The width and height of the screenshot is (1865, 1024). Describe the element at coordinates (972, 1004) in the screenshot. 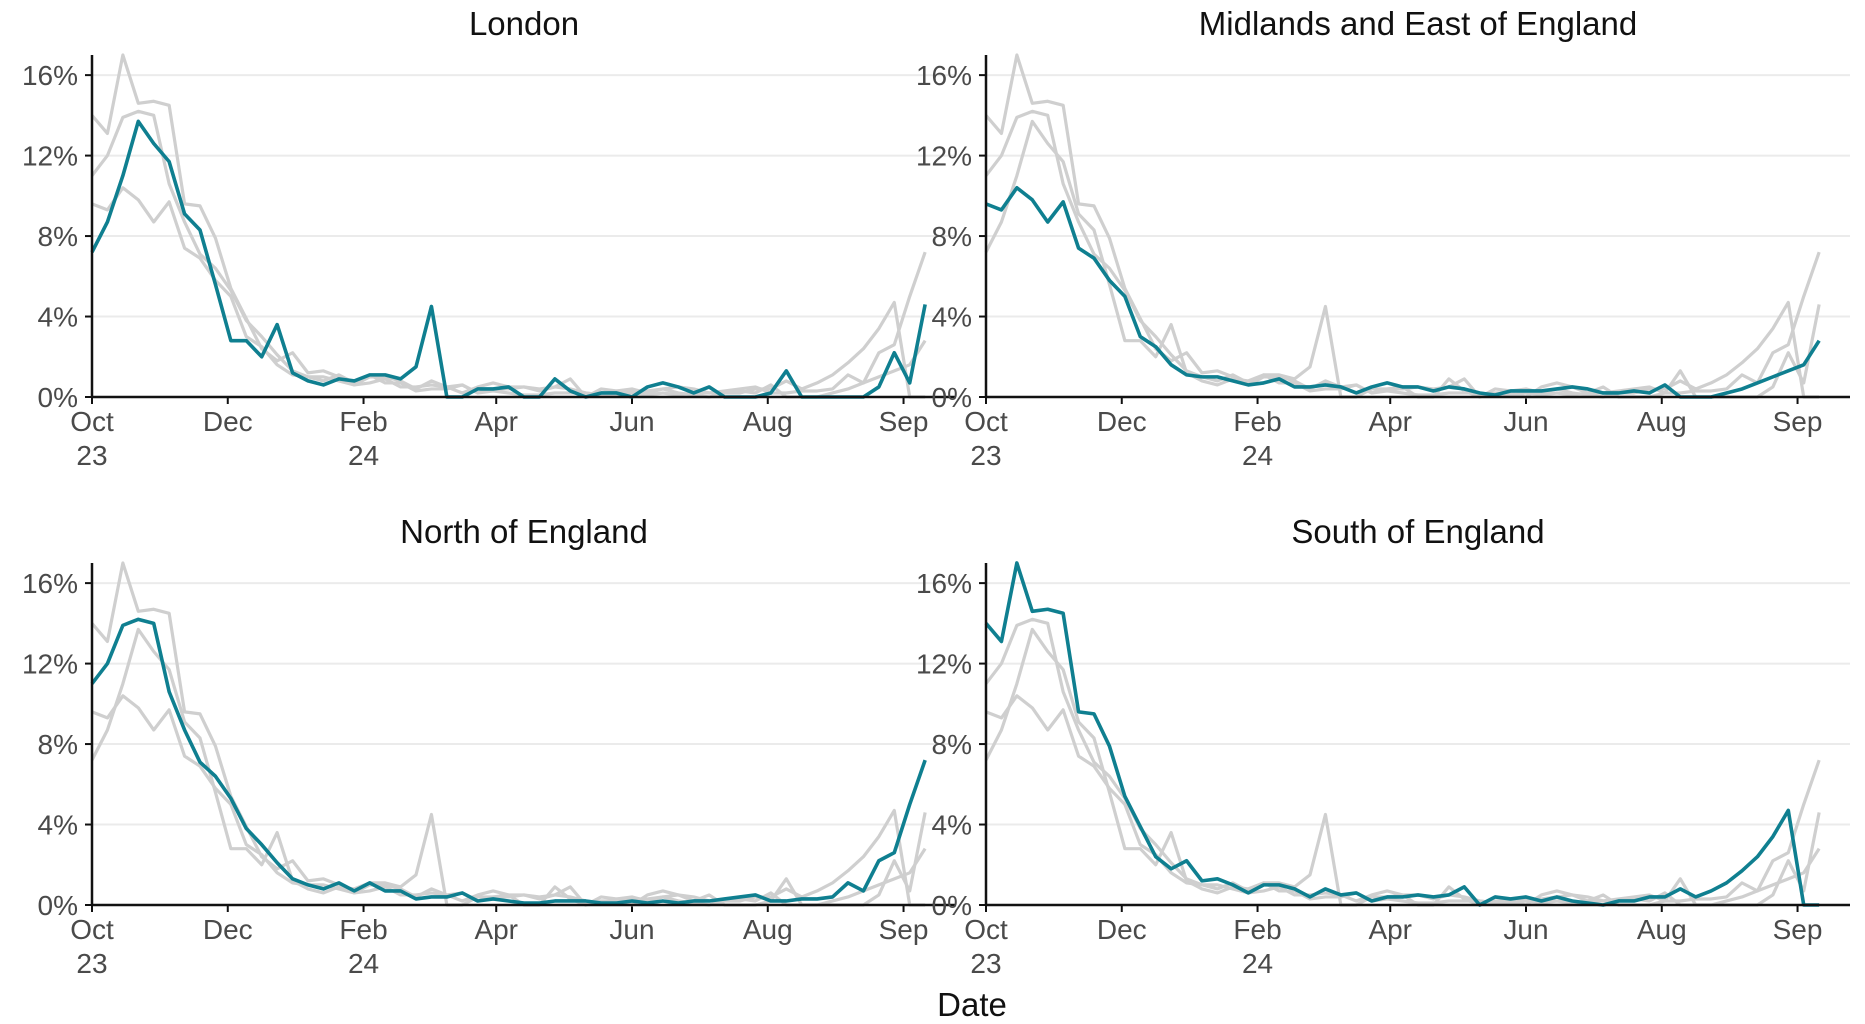

I see `x-axis-title: Date` at that location.